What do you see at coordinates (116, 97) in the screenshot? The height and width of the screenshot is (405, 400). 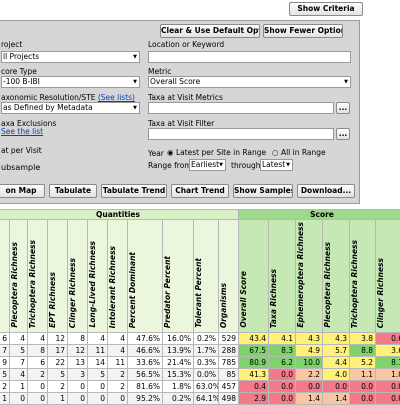 I see `link: (See lists)` at bounding box center [116, 97].